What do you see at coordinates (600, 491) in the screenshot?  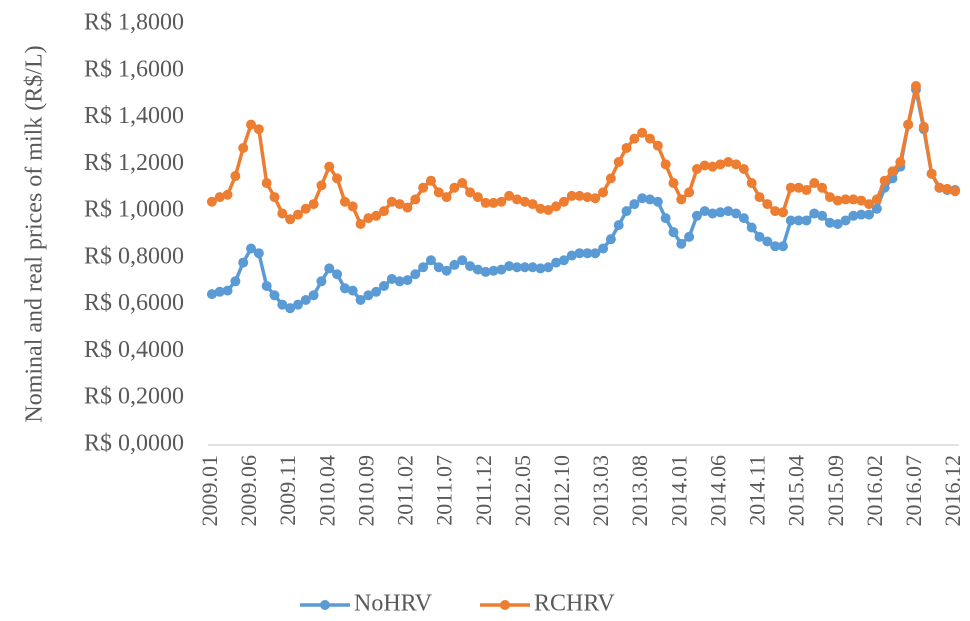 I see `x-tick-label: 2013.03` at bounding box center [600, 491].